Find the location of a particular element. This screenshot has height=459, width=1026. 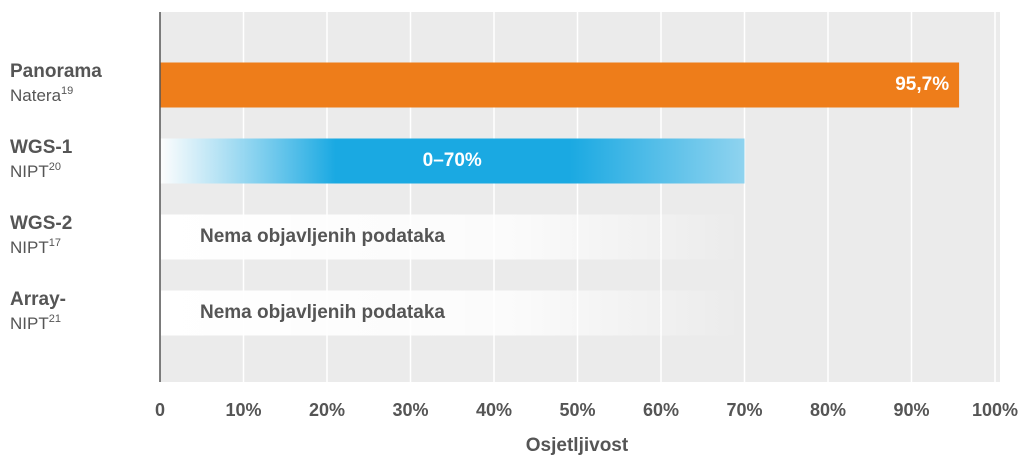

category-sub: NIPT20 is located at coordinates (35, 171).